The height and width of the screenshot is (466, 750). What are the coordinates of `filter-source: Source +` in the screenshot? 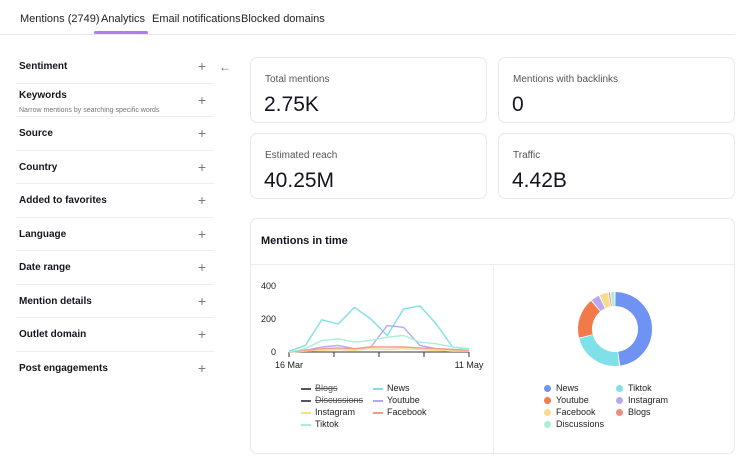 It's located at (115, 134).